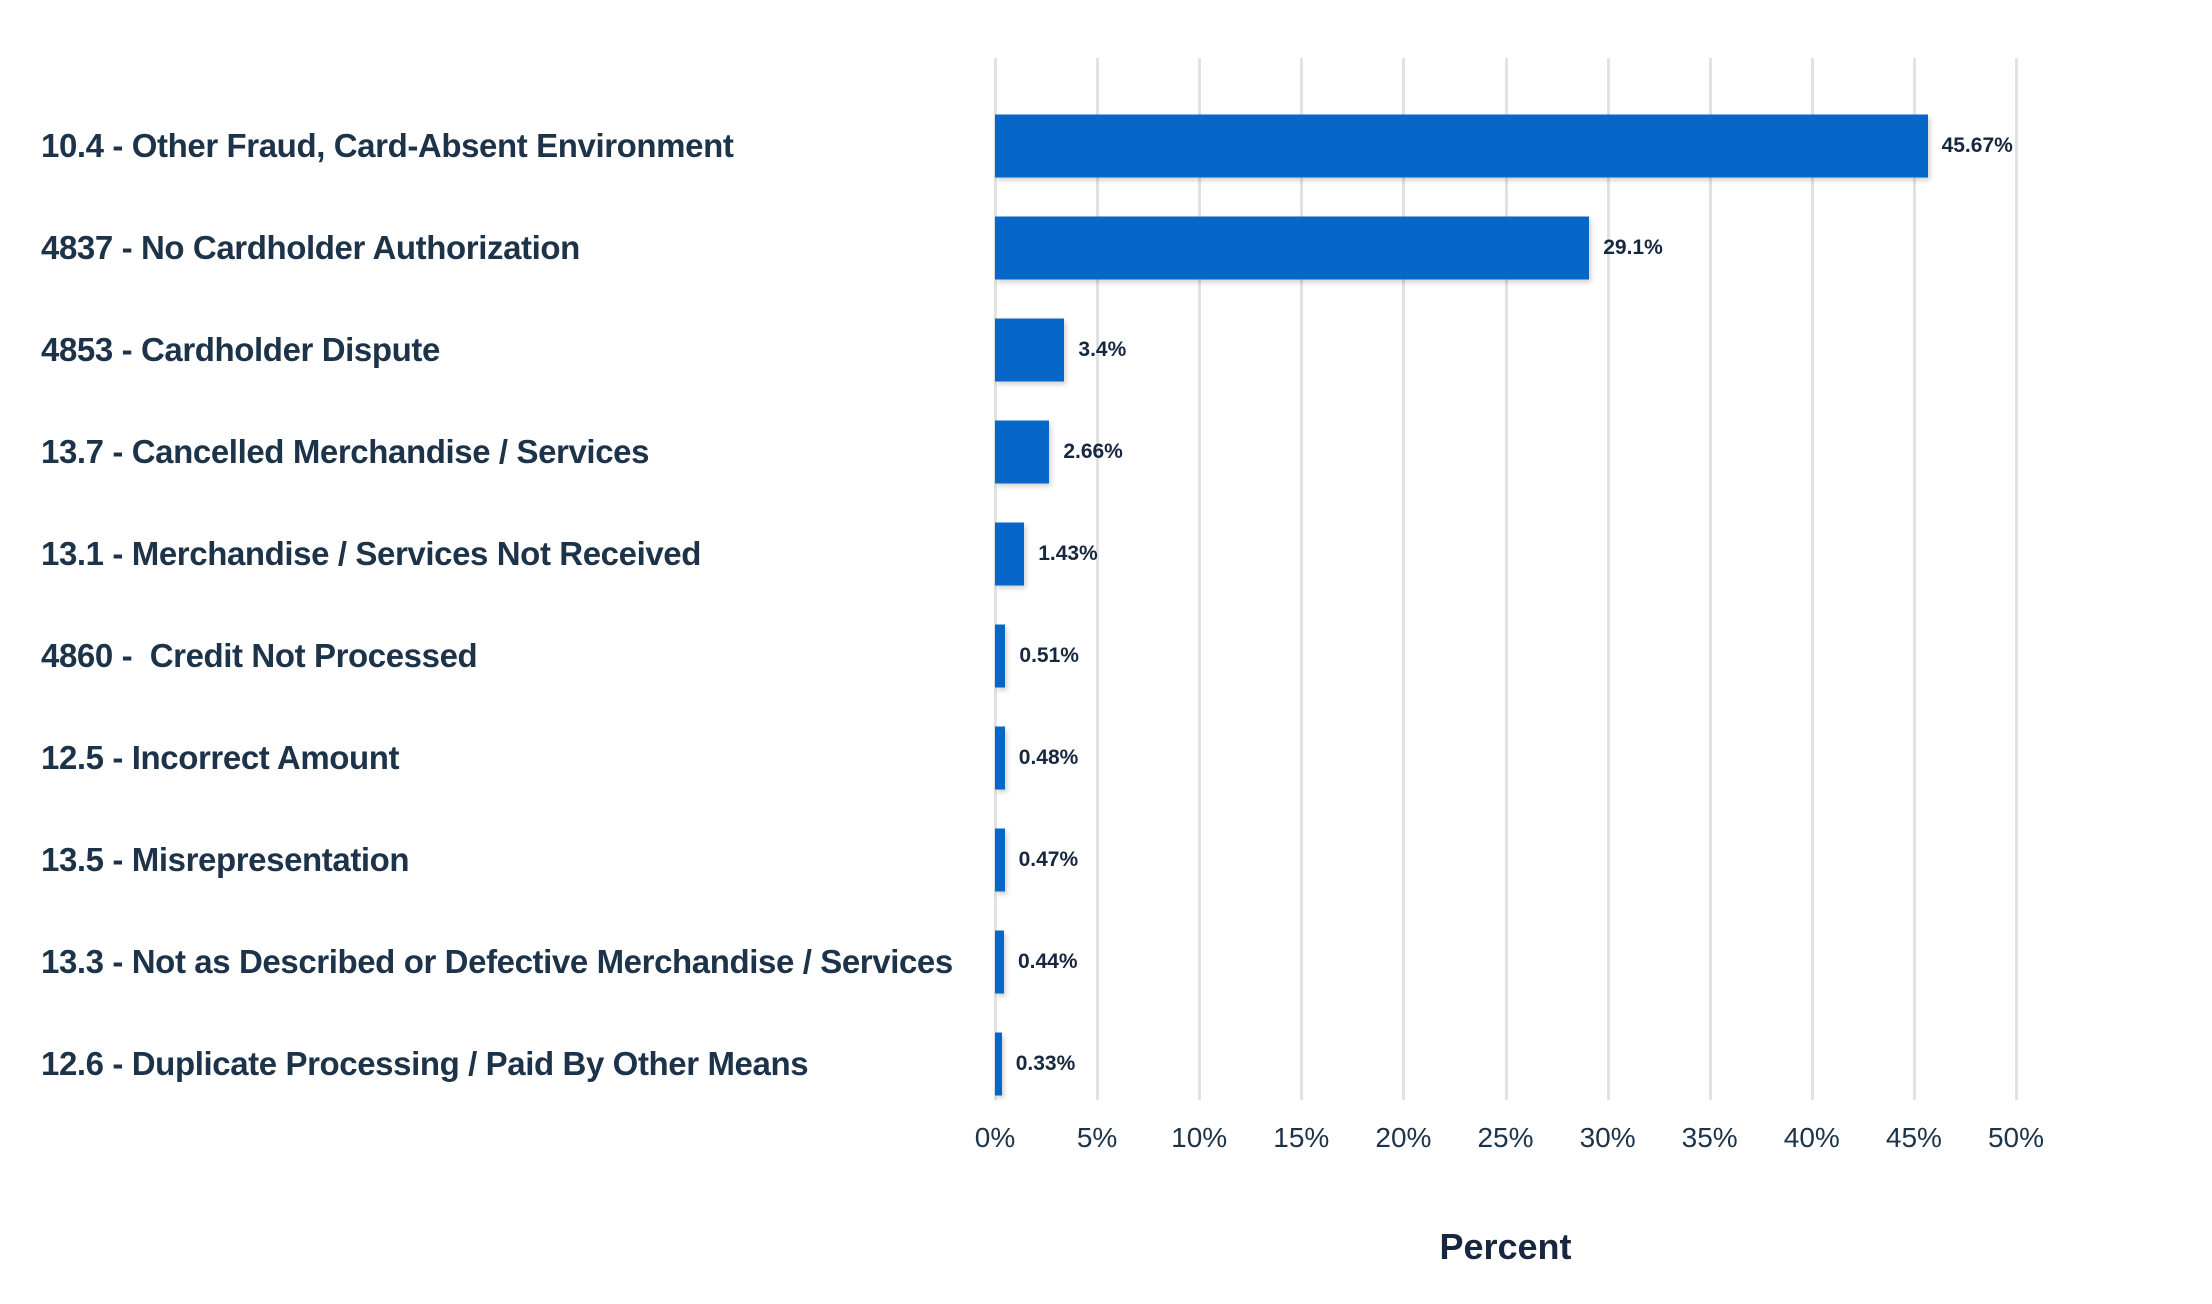 This screenshot has height=1304, width=2212. What do you see at coordinates (1603, 1064) in the screenshot?
I see `bar-cell: 0.33%` at bounding box center [1603, 1064].